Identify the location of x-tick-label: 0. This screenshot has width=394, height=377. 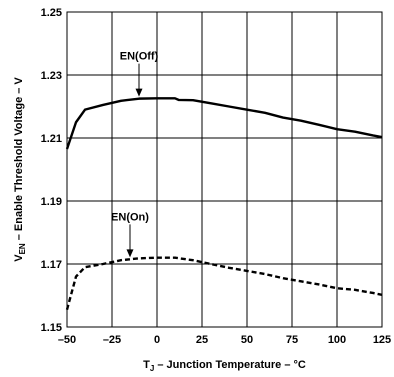
(157, 340).